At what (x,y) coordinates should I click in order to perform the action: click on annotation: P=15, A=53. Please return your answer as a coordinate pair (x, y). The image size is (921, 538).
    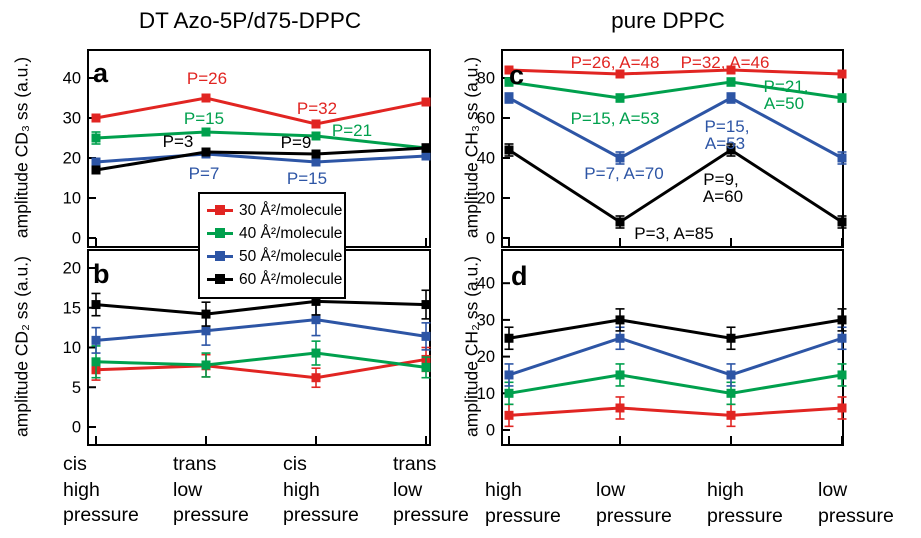
    Looking at the image, I should click on (615, 118).